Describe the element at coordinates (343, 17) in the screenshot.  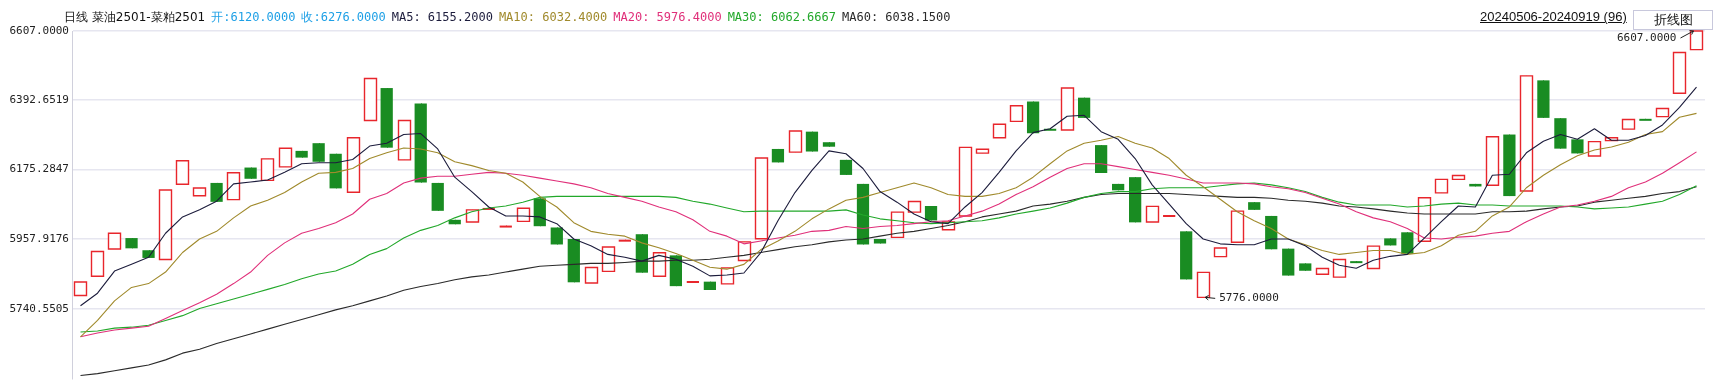
I see `text: 收:6276.0000` at that location.